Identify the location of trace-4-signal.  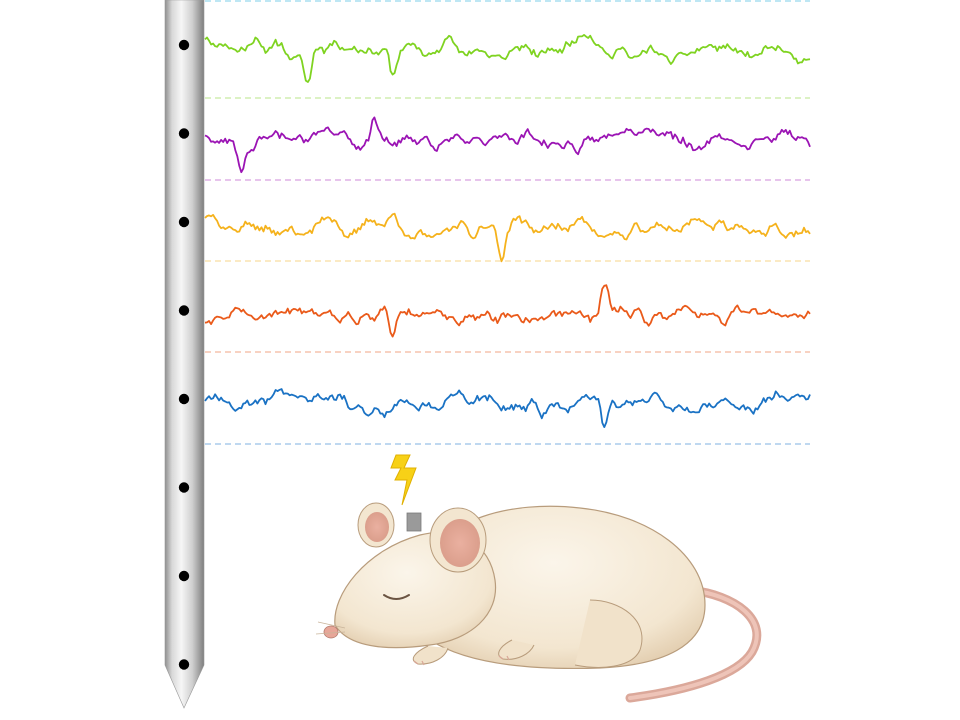
(507, 311).